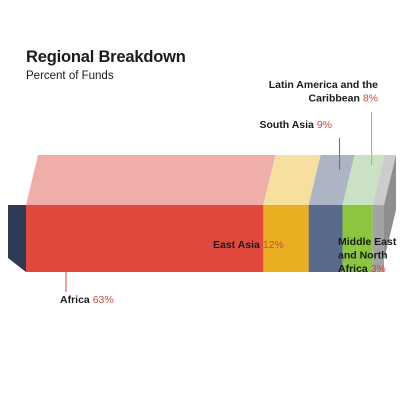 The height and width of the screenshot is (400, 400). Describe the element at coordinates (292, 180) in the screenshot. I see `bar-top-east-asia` at that location.